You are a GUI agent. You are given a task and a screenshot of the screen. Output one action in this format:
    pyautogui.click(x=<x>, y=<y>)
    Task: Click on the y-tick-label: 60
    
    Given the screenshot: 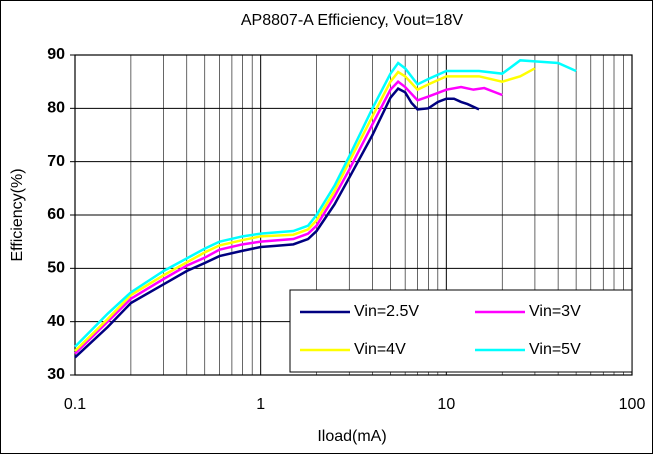 What is the action you would take?
    pyautogui.click(x=56, y=214)
    